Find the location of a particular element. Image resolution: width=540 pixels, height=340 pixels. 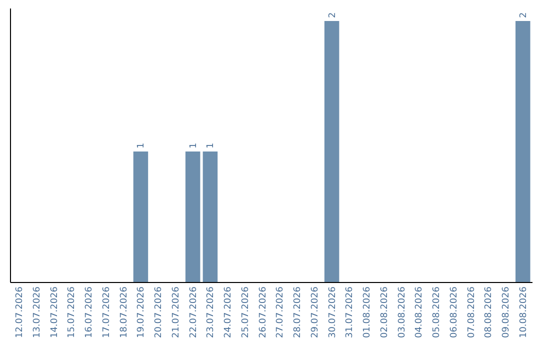

x-tick-label: 18.07.2026 is located at coordinates (124, 312).